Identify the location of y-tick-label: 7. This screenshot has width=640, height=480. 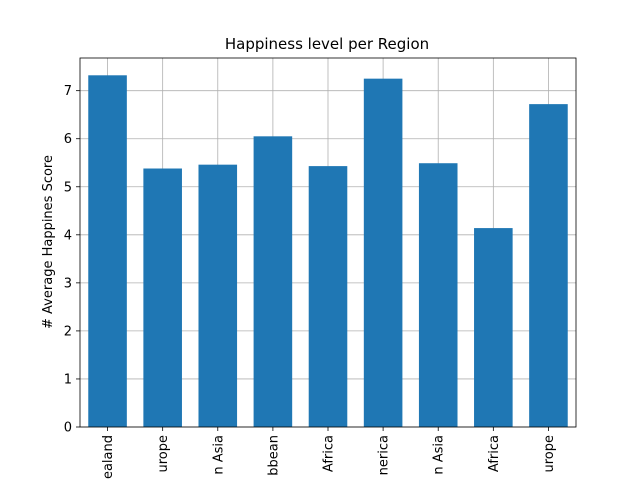
(68, 91).